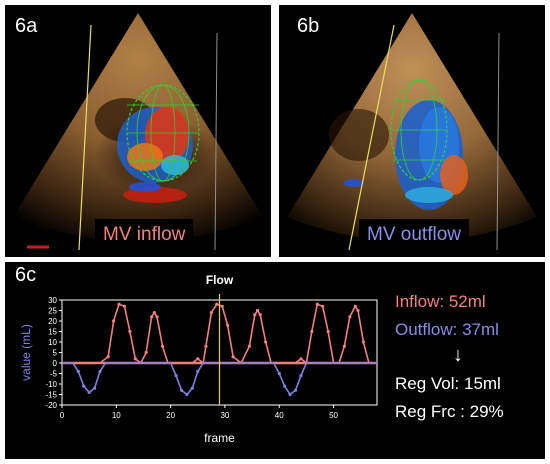 The width and height of the screenshot is (550, 464). What do you see at coordinates (52, 342) in the screenshot?
I see `y-tick-label: 10` at bounding box center [52, 342].